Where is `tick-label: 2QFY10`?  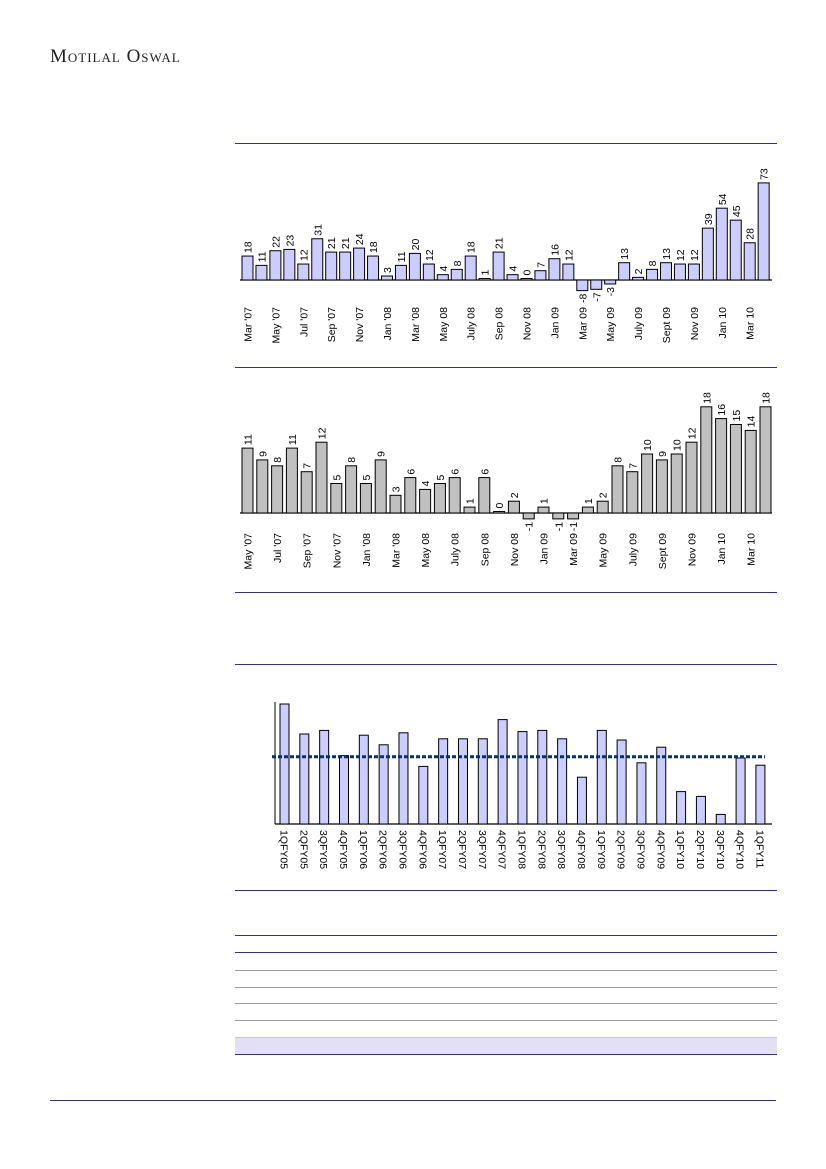 tick-label: 2QFY10 is located at coordinates (700, 849).